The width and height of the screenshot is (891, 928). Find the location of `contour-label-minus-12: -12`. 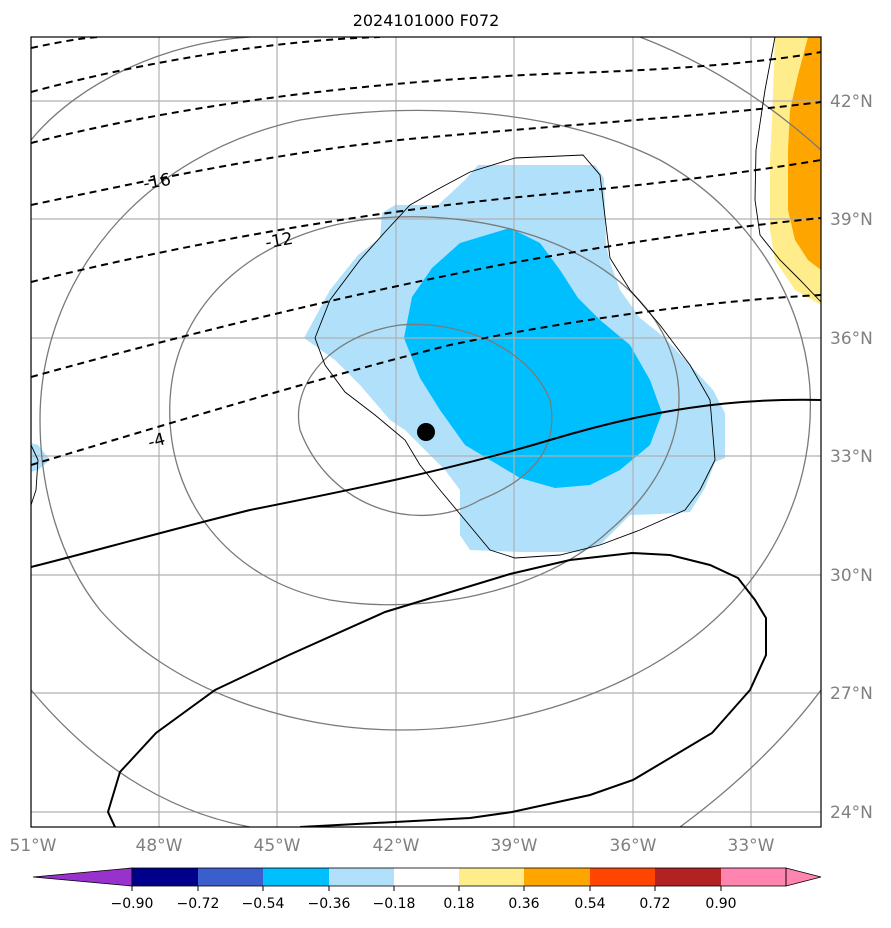

contour-label-minus-12: -12 is located at coordinates (279, 241).